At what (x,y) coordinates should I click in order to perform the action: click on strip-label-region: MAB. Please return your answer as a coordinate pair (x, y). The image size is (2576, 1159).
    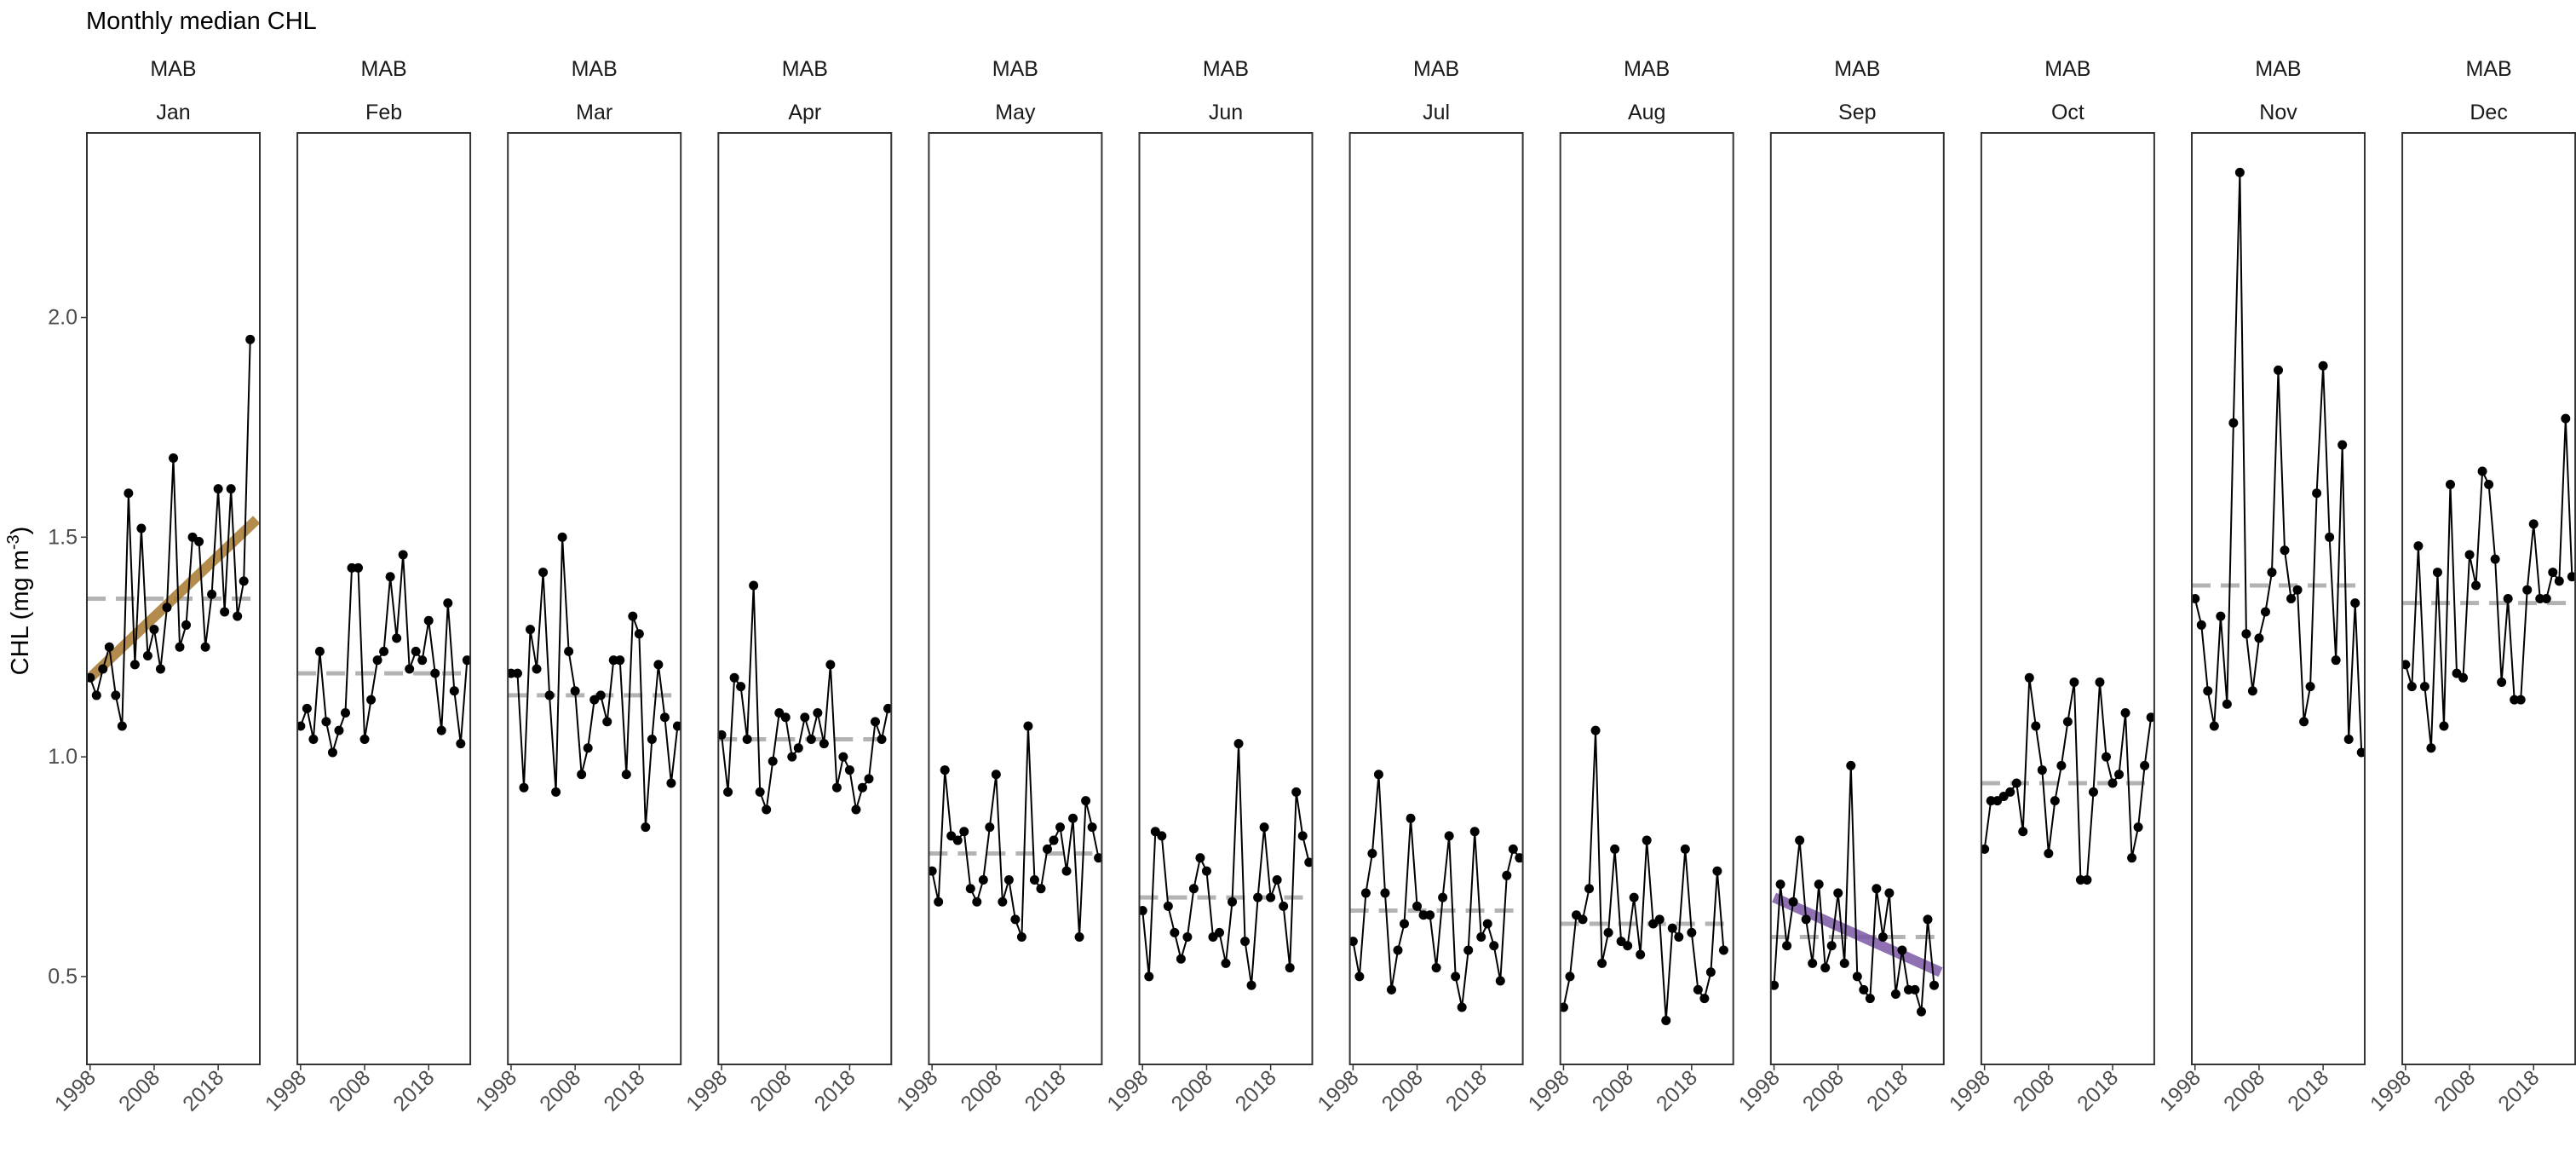
    Looking at the image, I should click on (805, 69).